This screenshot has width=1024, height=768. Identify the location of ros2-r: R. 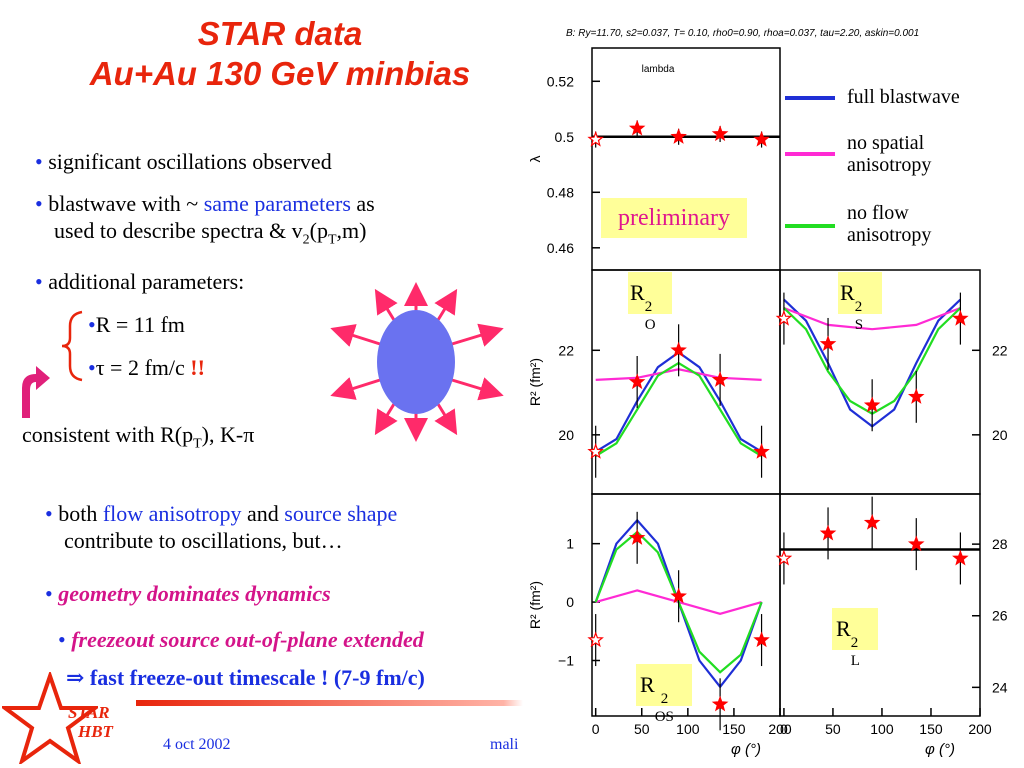
(647, 684).